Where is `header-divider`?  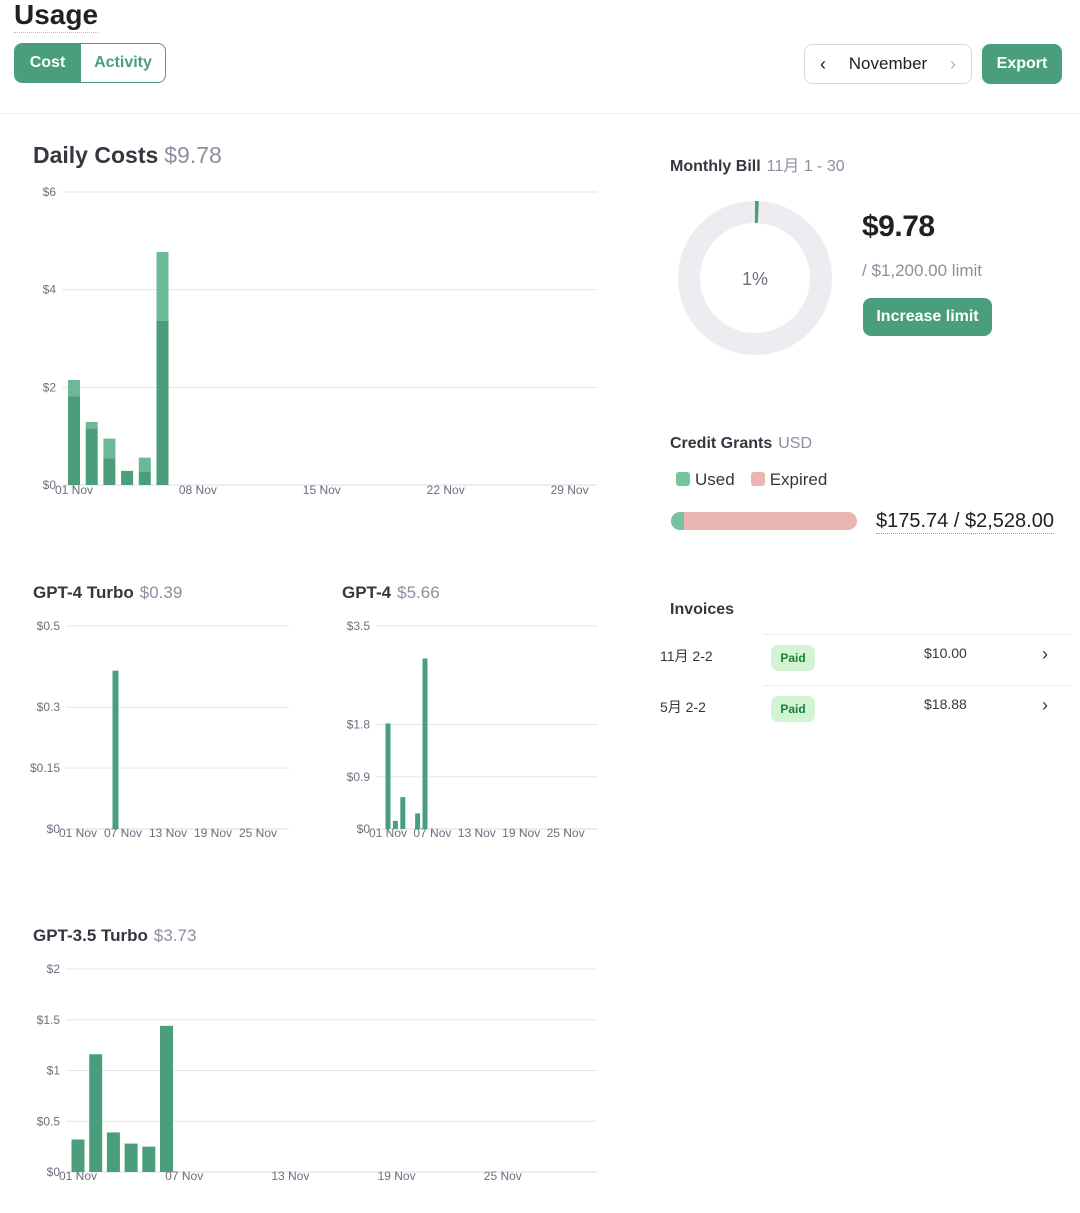 header-divider is located at coordinates (540, 113).